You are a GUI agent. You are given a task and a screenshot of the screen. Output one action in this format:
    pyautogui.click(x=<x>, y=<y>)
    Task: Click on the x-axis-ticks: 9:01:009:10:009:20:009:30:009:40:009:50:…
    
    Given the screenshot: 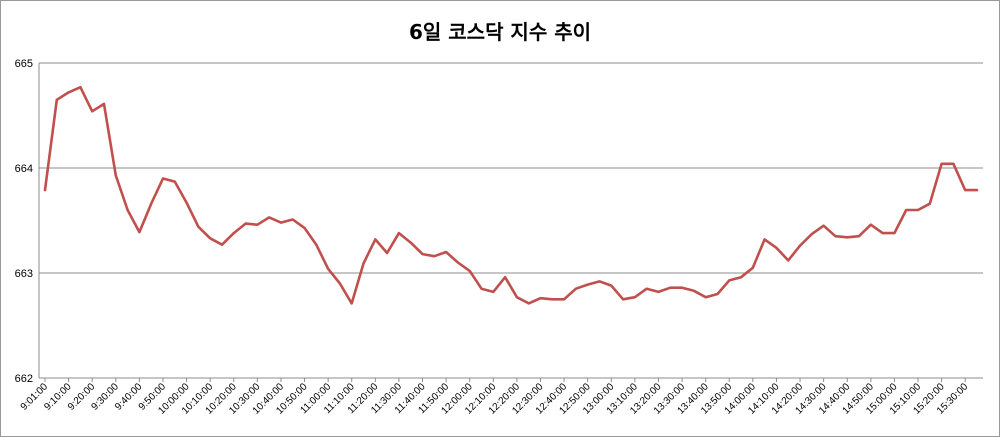 What is the action you would take?
    pyautogui.click(x=495, y=397)
    